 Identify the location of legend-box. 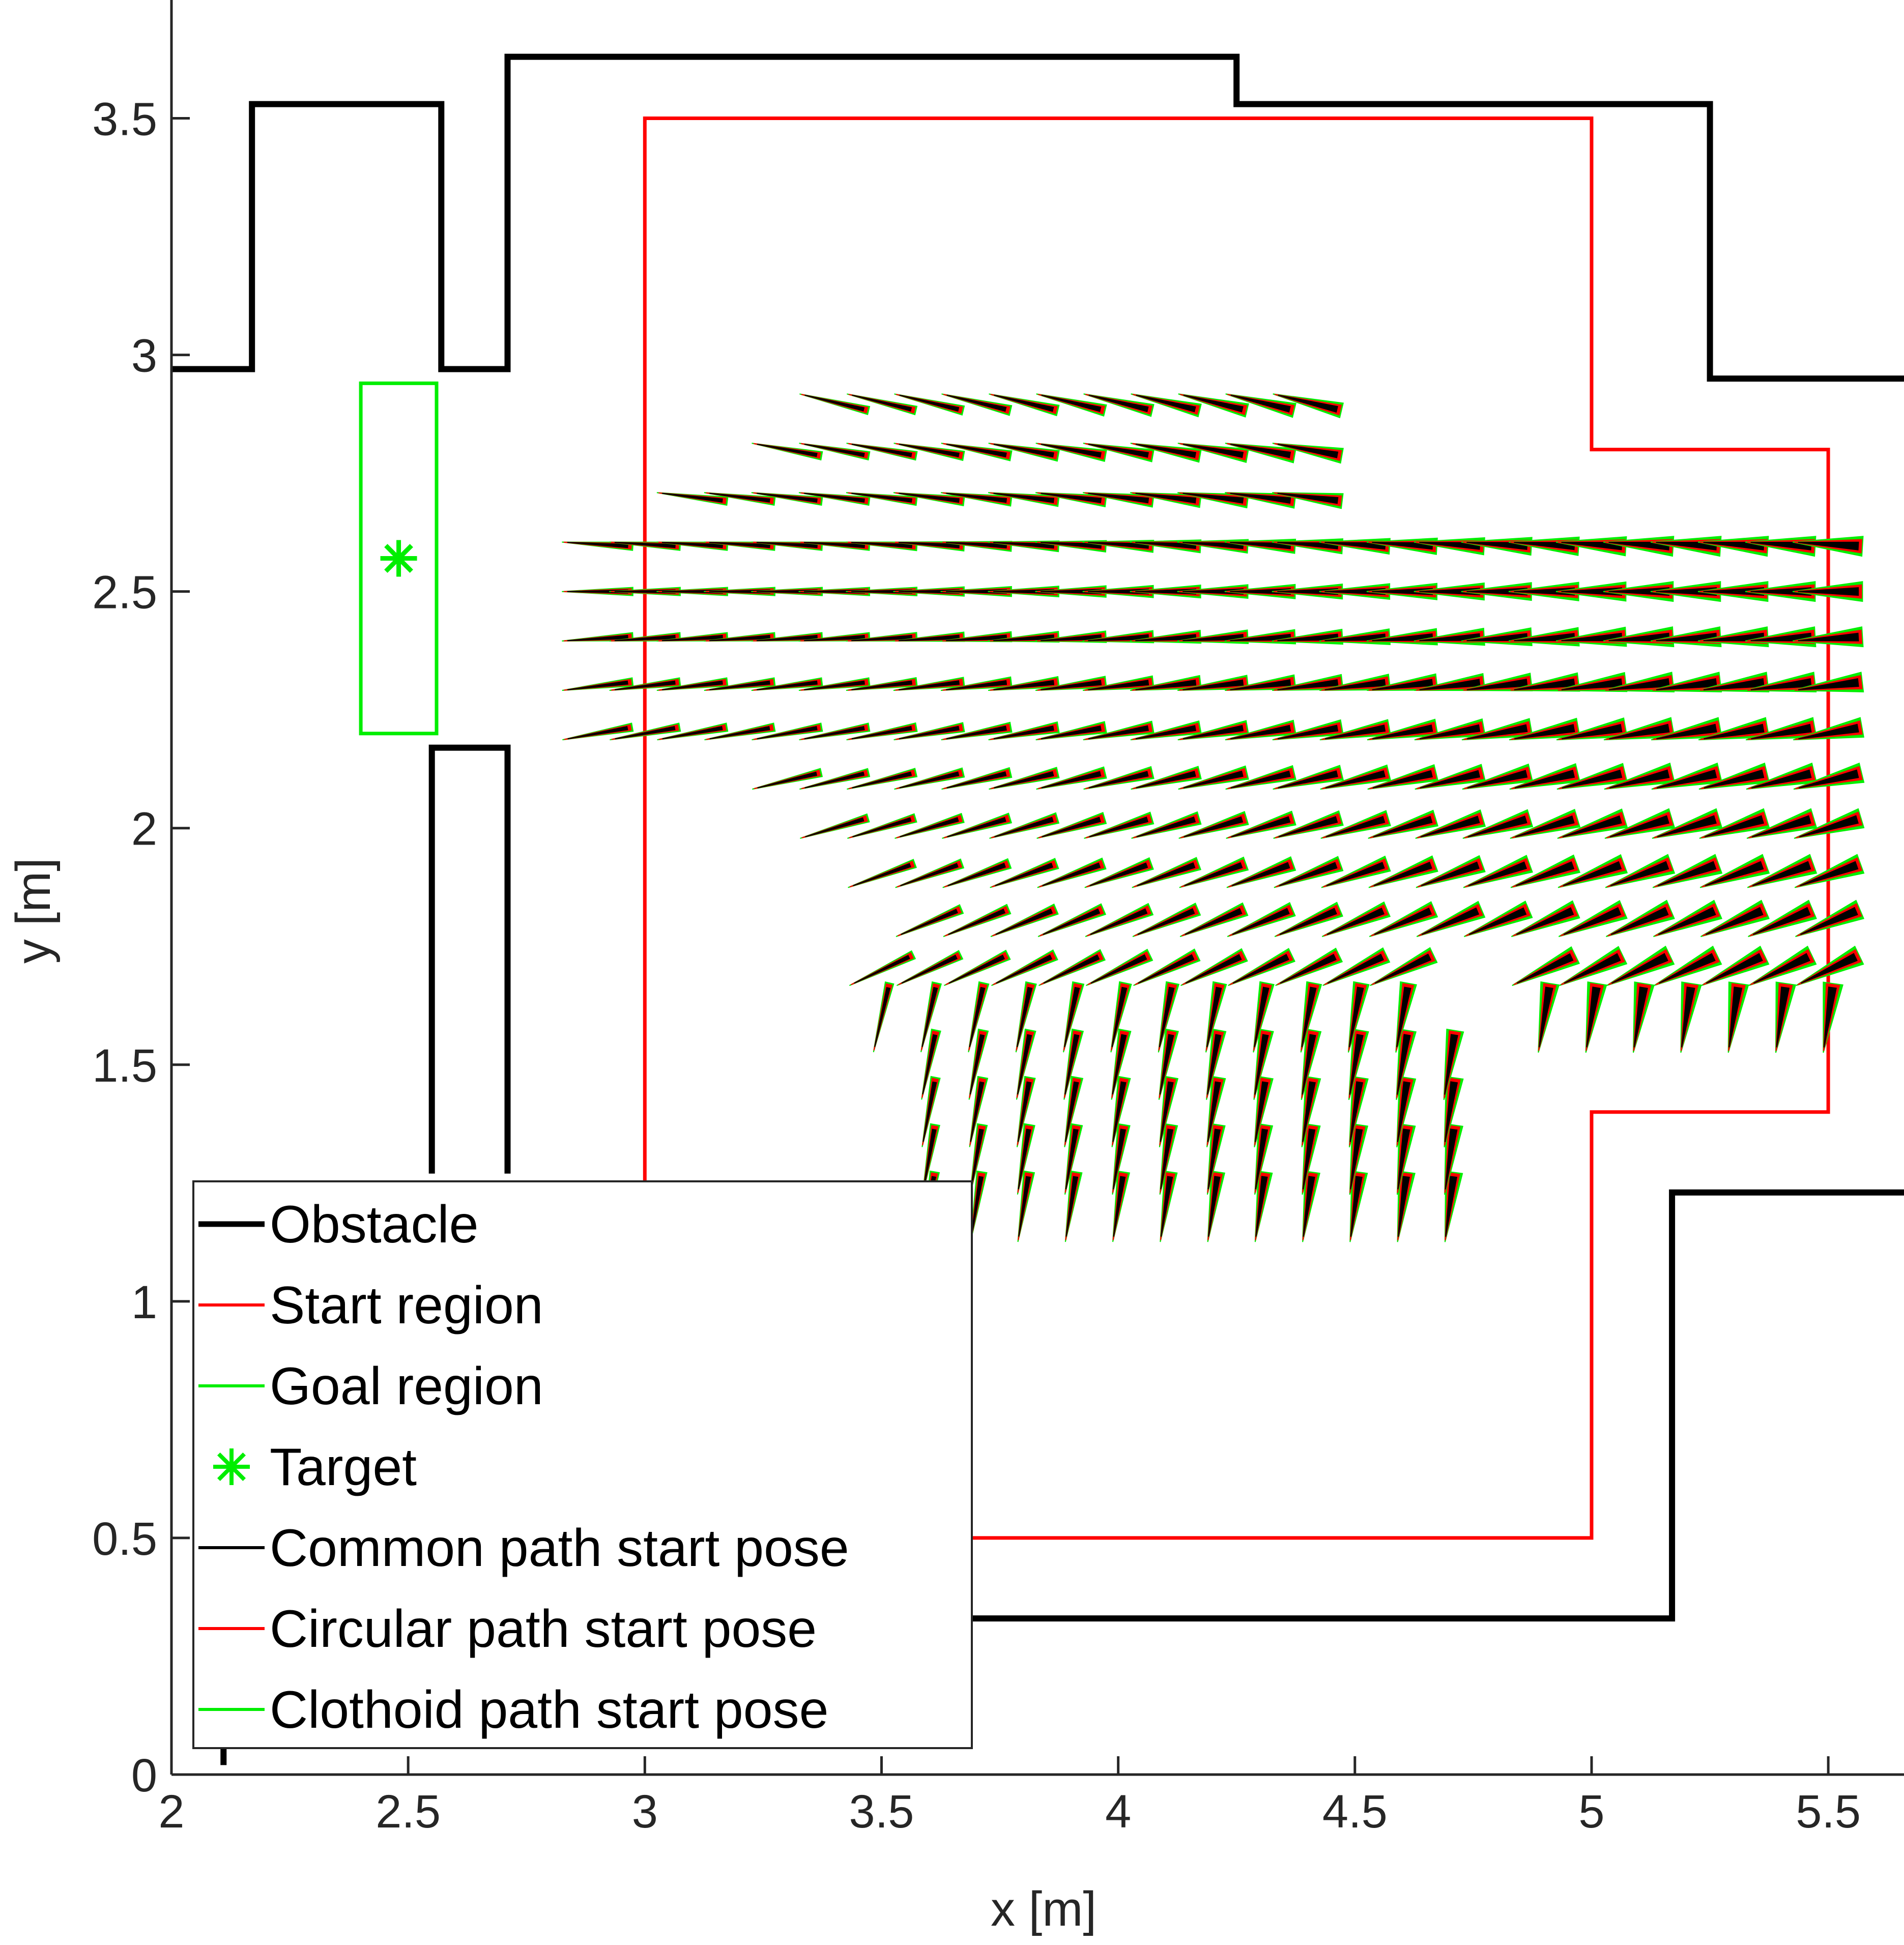
(582, 1464).